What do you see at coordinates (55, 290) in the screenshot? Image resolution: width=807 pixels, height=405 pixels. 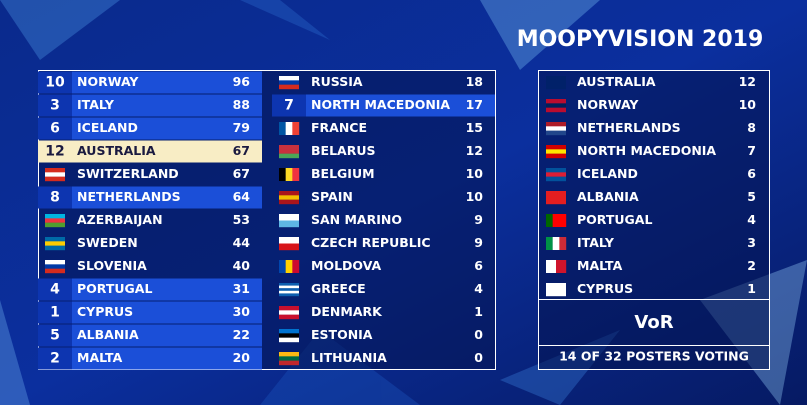 I see `points-received: 4` at bounding box center [55, 290].